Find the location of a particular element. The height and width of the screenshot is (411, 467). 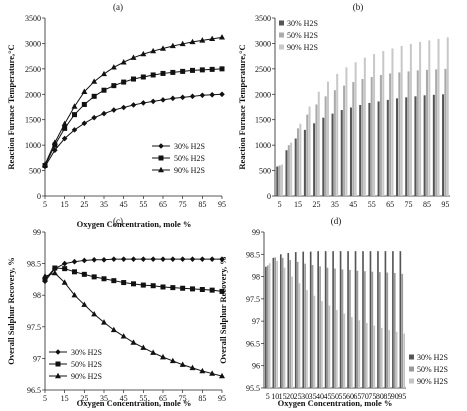

y-tick-label: 500 is located at coordinates (35, 171).